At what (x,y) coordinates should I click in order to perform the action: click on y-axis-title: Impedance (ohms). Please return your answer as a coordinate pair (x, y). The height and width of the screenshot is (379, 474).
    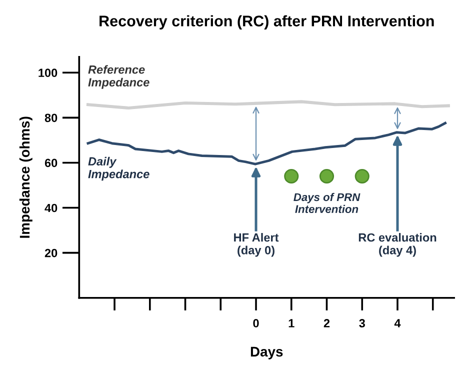
    Looking at the image, I should click on (25, 177).